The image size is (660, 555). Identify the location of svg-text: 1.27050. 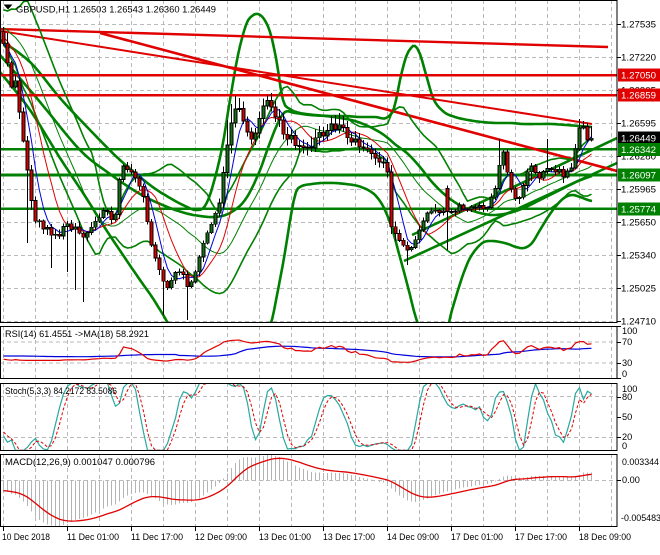
(638, 76).